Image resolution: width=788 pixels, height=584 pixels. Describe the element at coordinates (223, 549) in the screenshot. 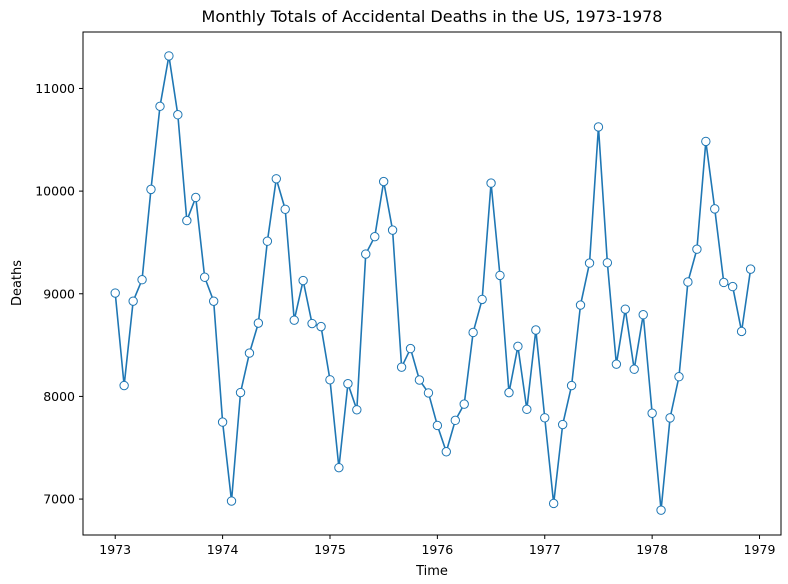

I see `x-tick-label: 1974` at that location.